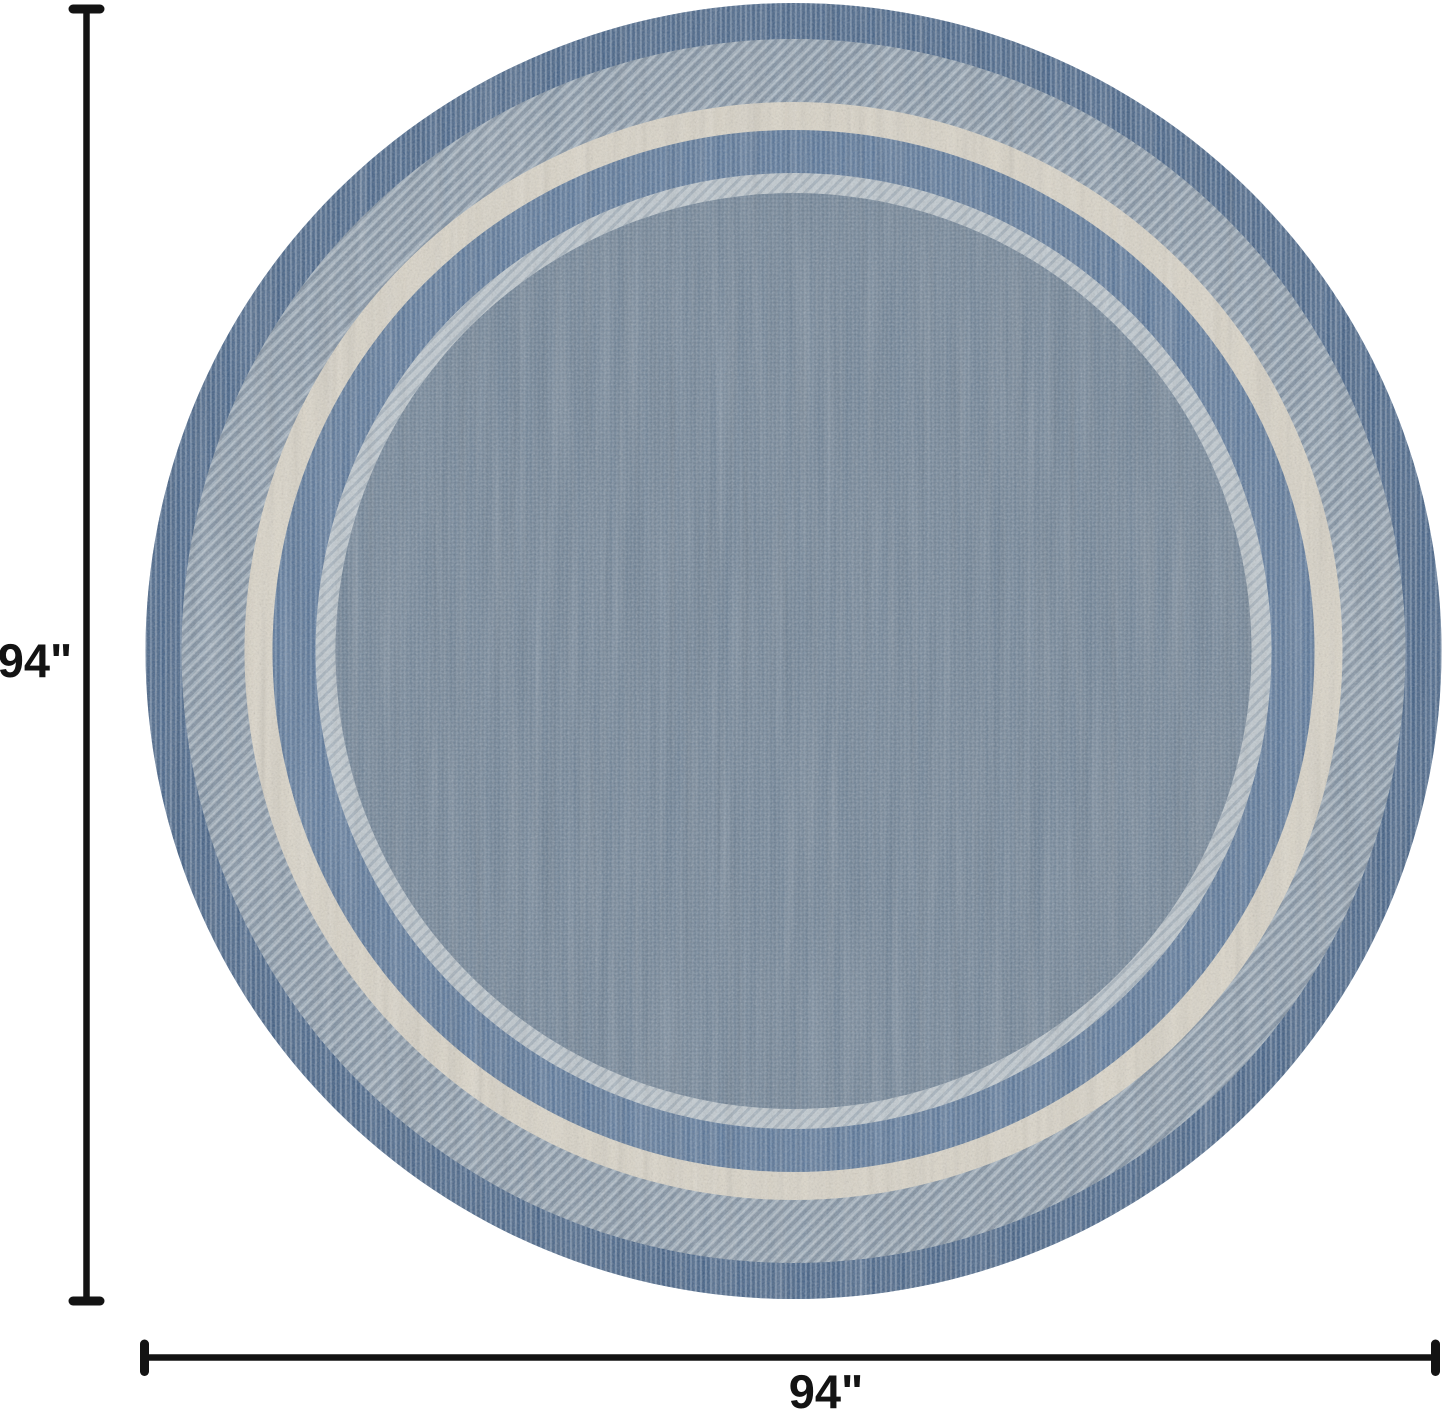 The width and height of the screenshot is (1445, 1411). I want to click on width-dimension: 94", so click(790, 1375).